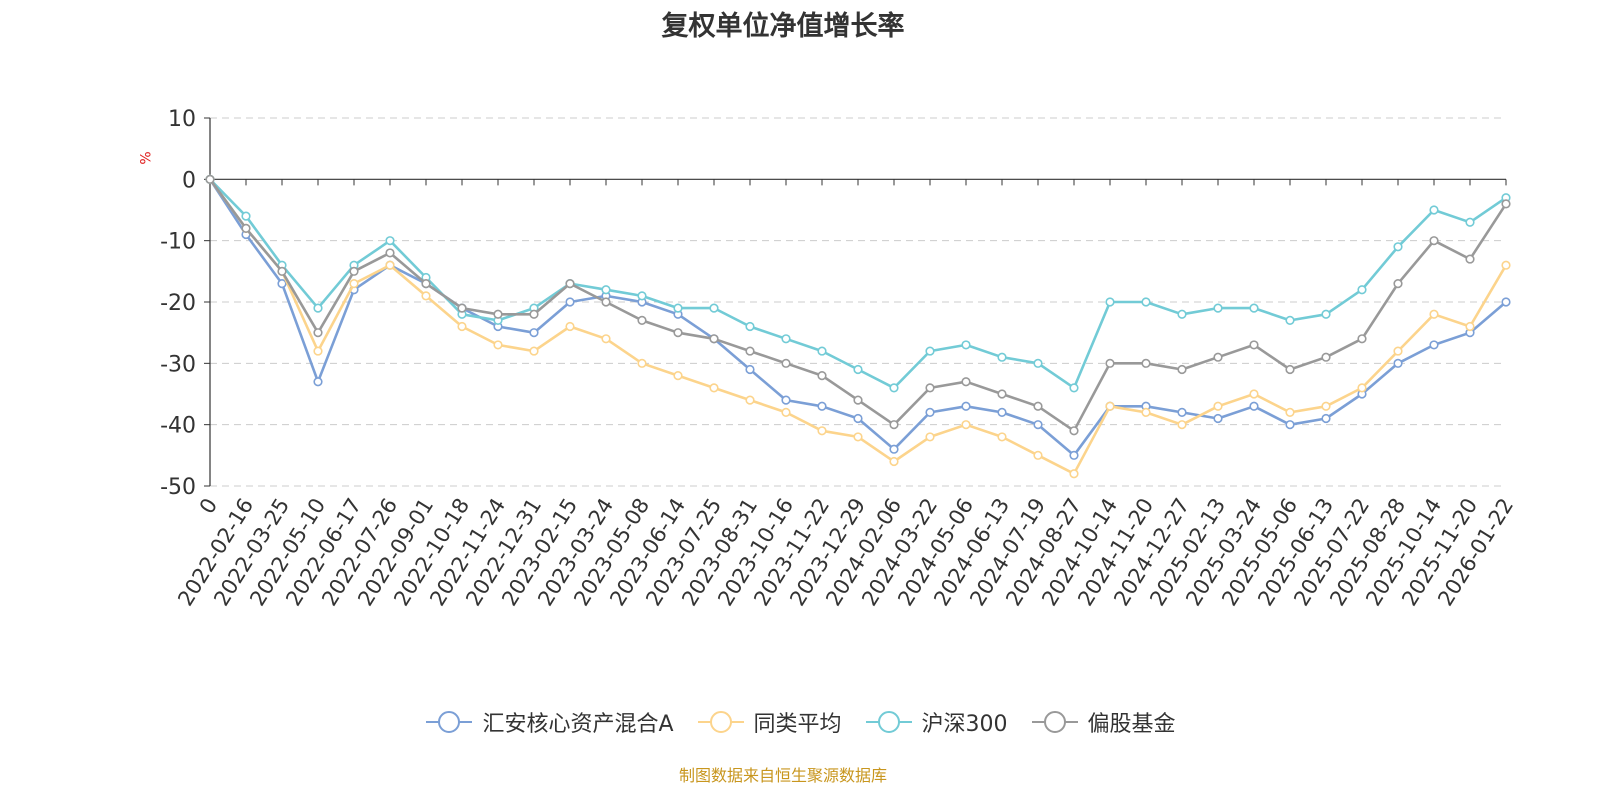 This screenshot has height=800, width=1600. What do you see at coordinates (178, 364) in the screenshot?
I see `y-tick-label: -30` at bounding box center [178, 364].